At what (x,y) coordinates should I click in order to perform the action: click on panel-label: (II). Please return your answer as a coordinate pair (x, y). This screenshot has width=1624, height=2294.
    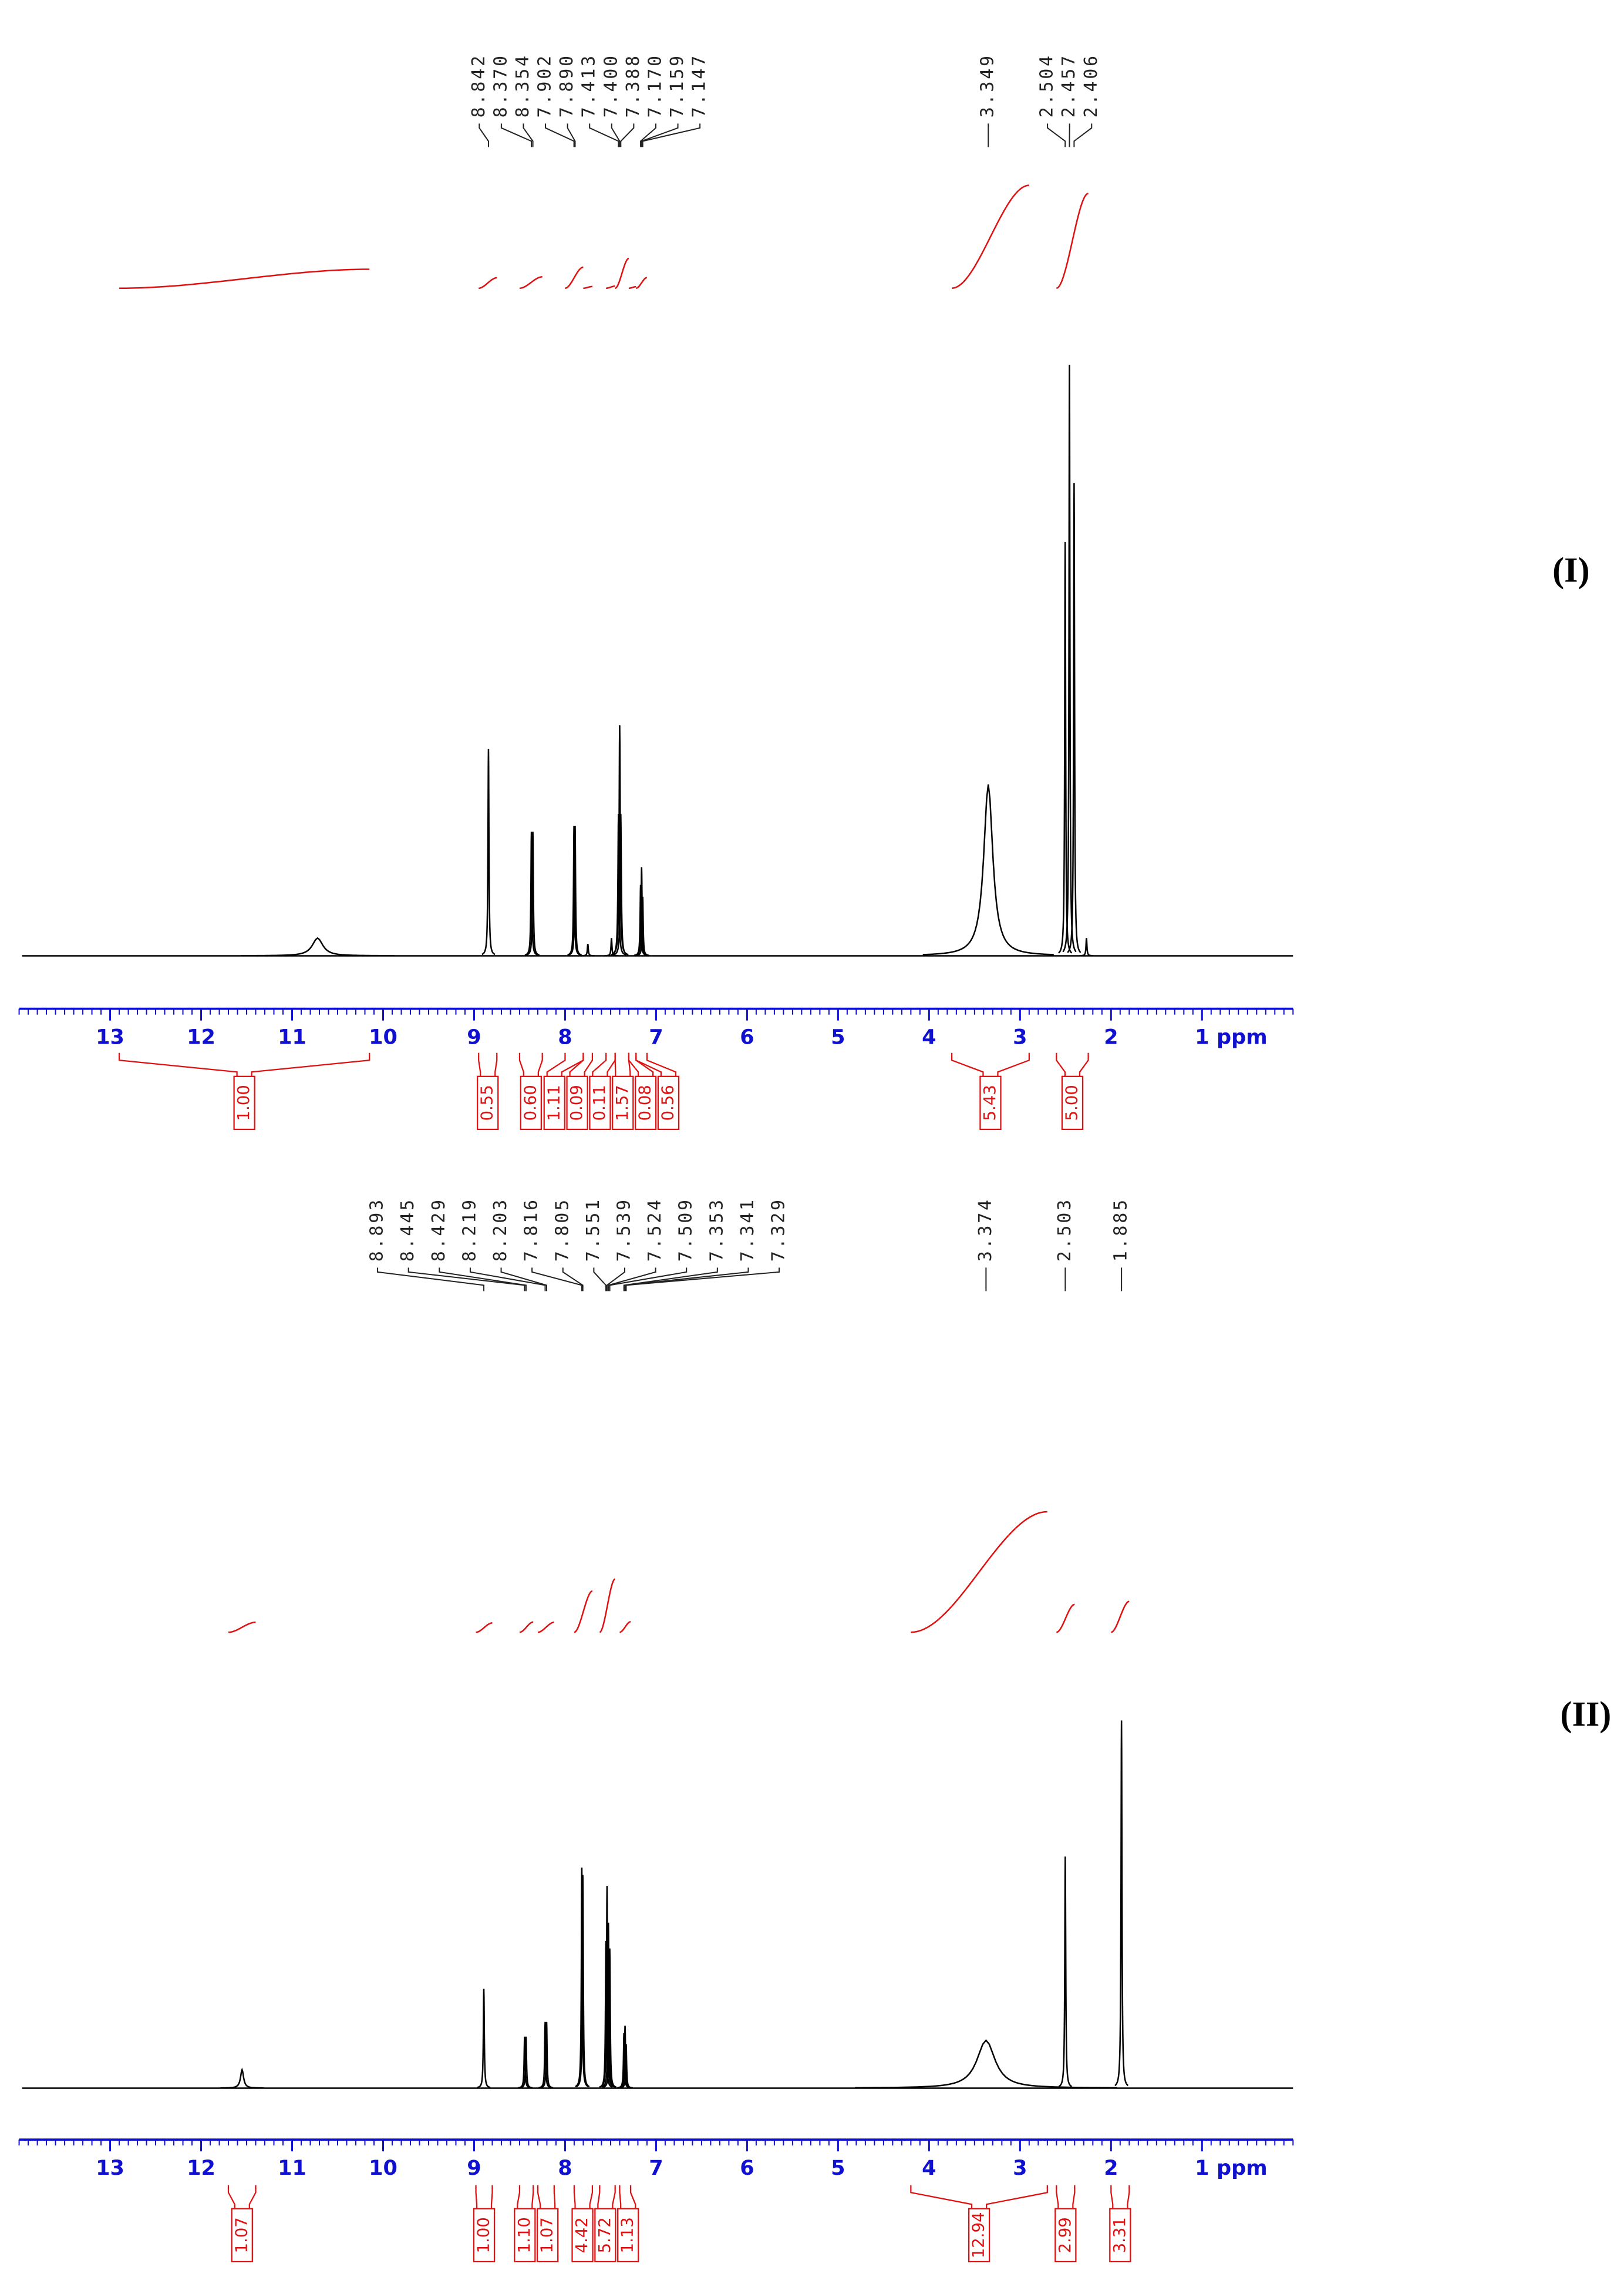
    Looking at the image, I should click on (1585, 1714).